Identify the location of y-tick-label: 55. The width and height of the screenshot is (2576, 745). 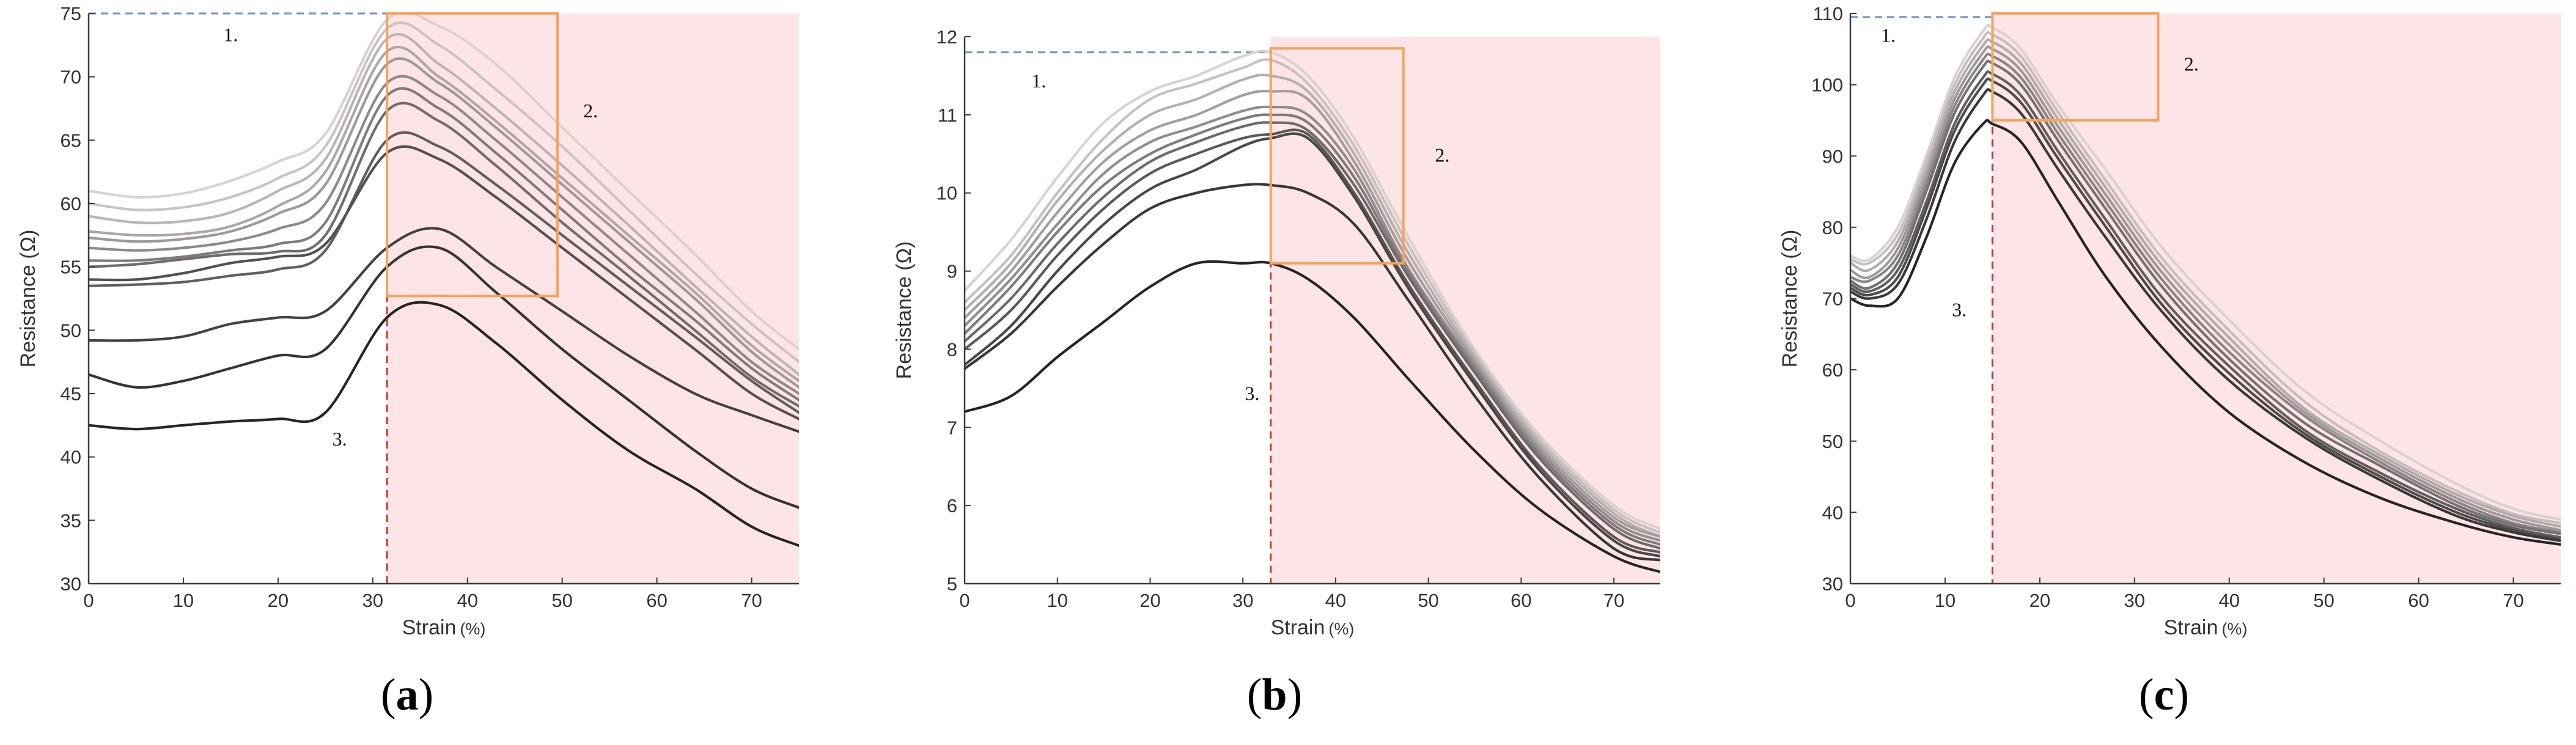
(71, 267).